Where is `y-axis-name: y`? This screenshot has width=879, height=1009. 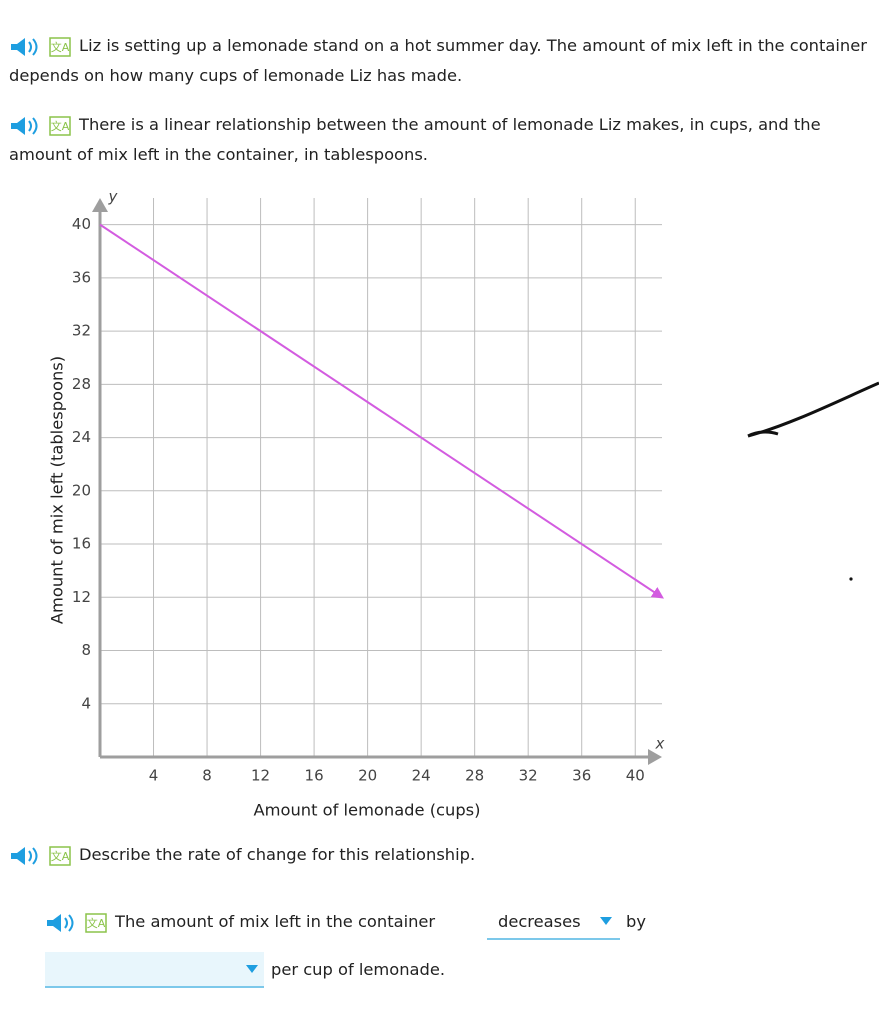
y-axis-name: y is located at coordinates (113, 197).